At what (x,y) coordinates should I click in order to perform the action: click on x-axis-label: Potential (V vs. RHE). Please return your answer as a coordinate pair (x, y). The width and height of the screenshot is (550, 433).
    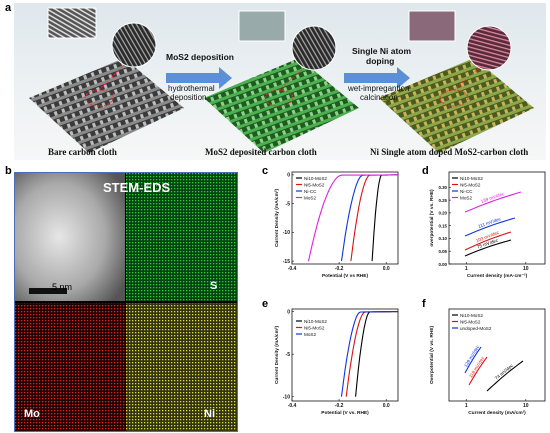
    Looking at the image, I should click on (345, 413).